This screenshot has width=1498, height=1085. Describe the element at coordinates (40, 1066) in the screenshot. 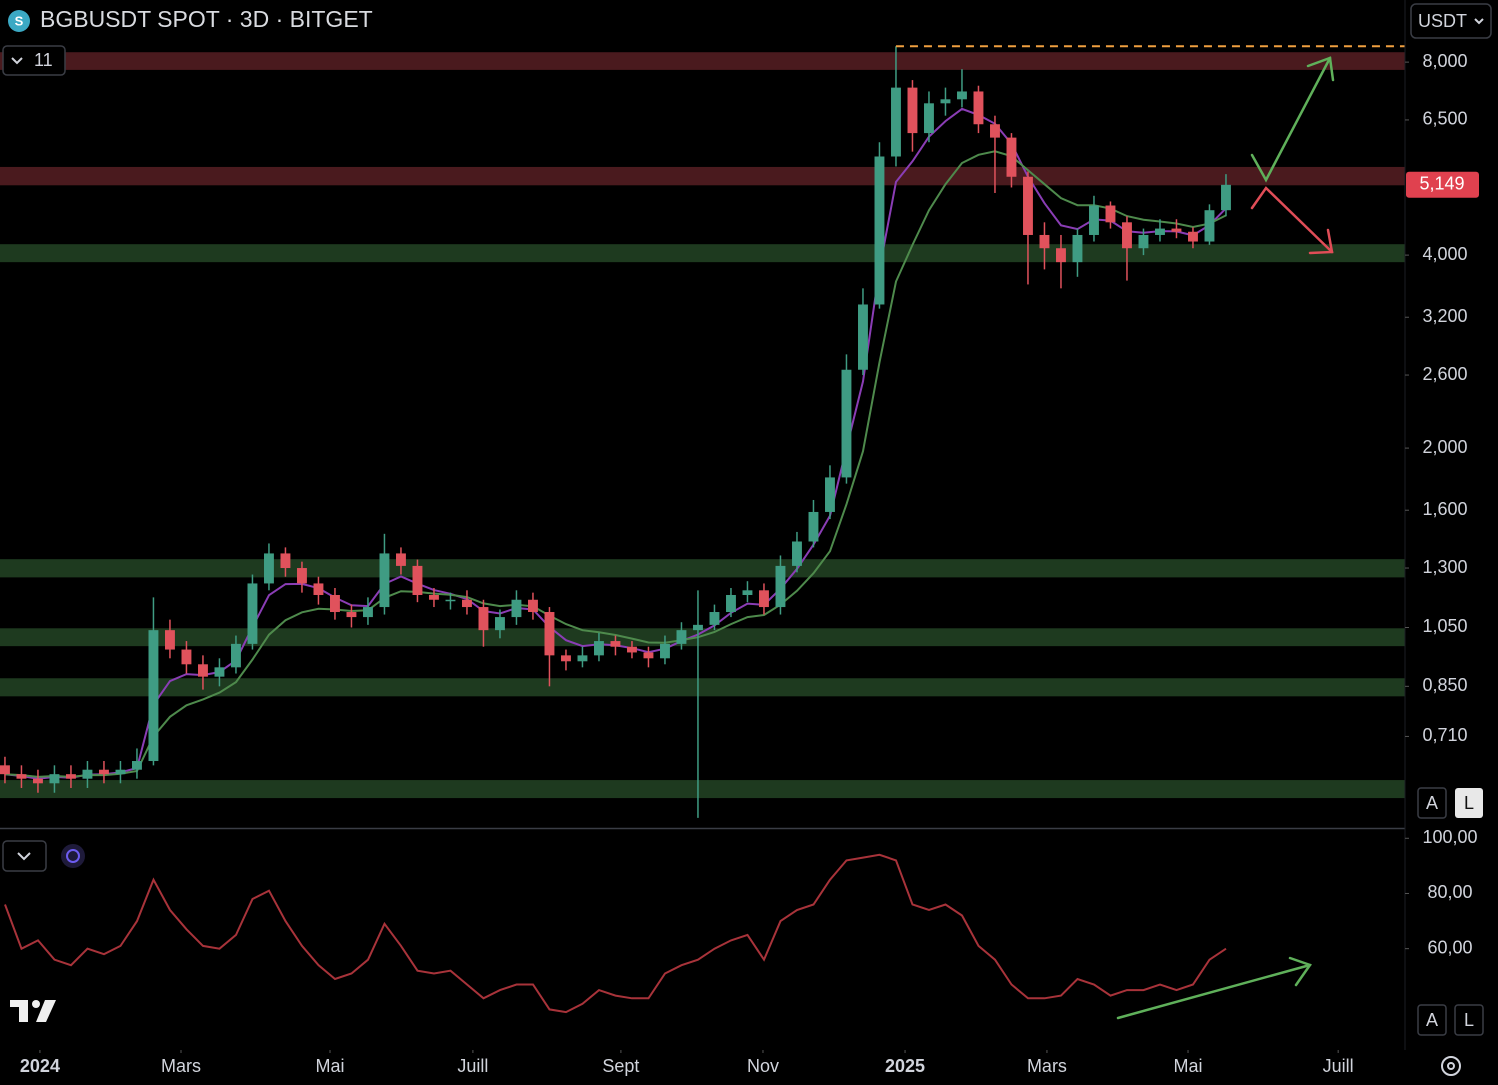

I see `x-tick-label: 2024` at that location.